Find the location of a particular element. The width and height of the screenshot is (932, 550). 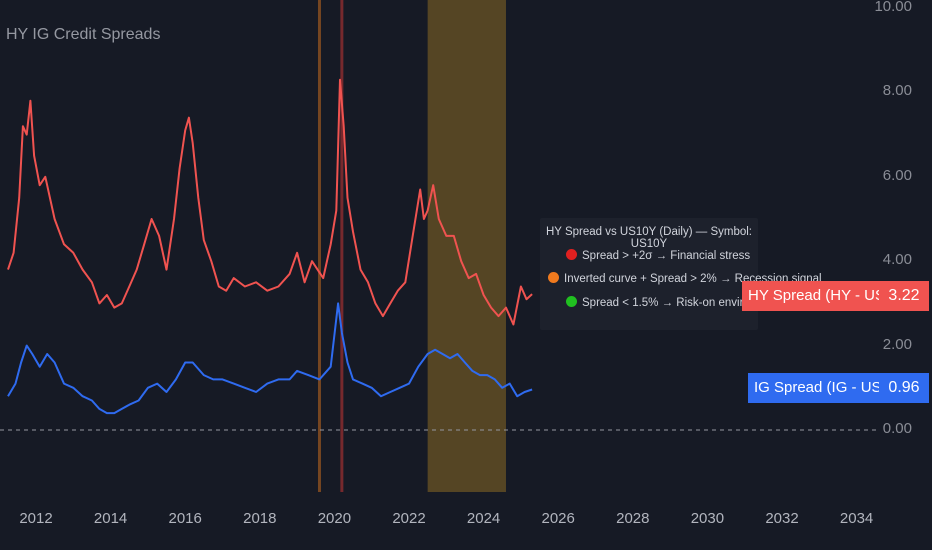

y-tick-label: 8.00 is located at coordinates (897, 91).